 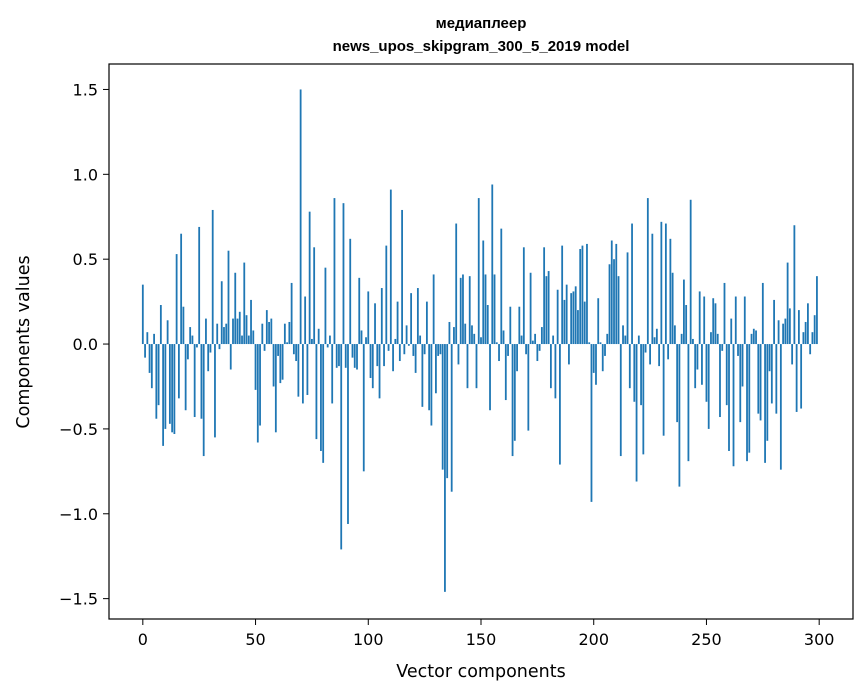 I want to click on x-tick-label: 200, so click(x=593, y=639).